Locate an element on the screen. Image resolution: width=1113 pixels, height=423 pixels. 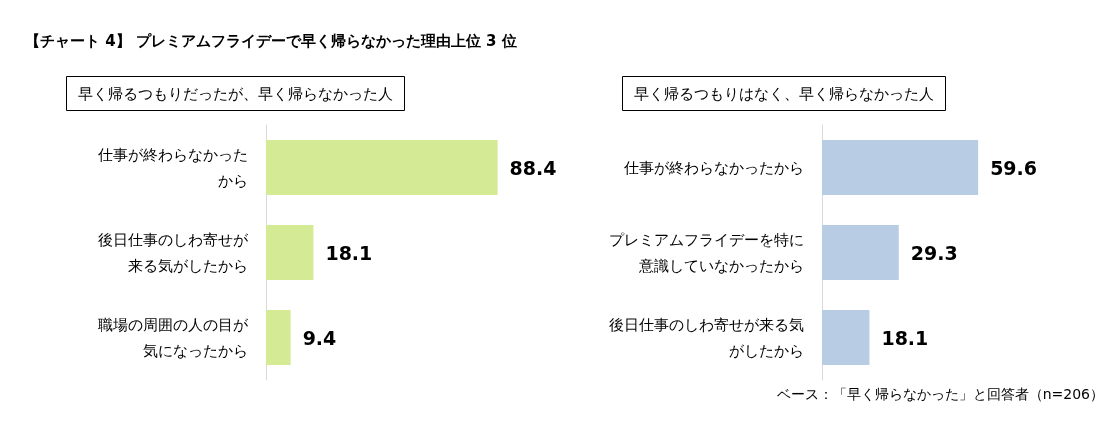
chart-title: 【チャート 4】 プレミアムフライデーで早く帰らなかった理由上位 3 位 is located at coordinates (271, 40).